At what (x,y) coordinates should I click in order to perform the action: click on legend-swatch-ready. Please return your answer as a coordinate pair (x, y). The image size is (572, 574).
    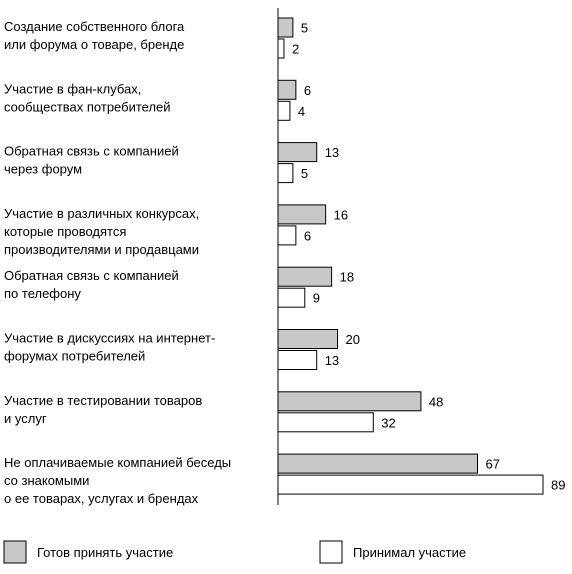
    Looking at the image, I should click on (15, 552).